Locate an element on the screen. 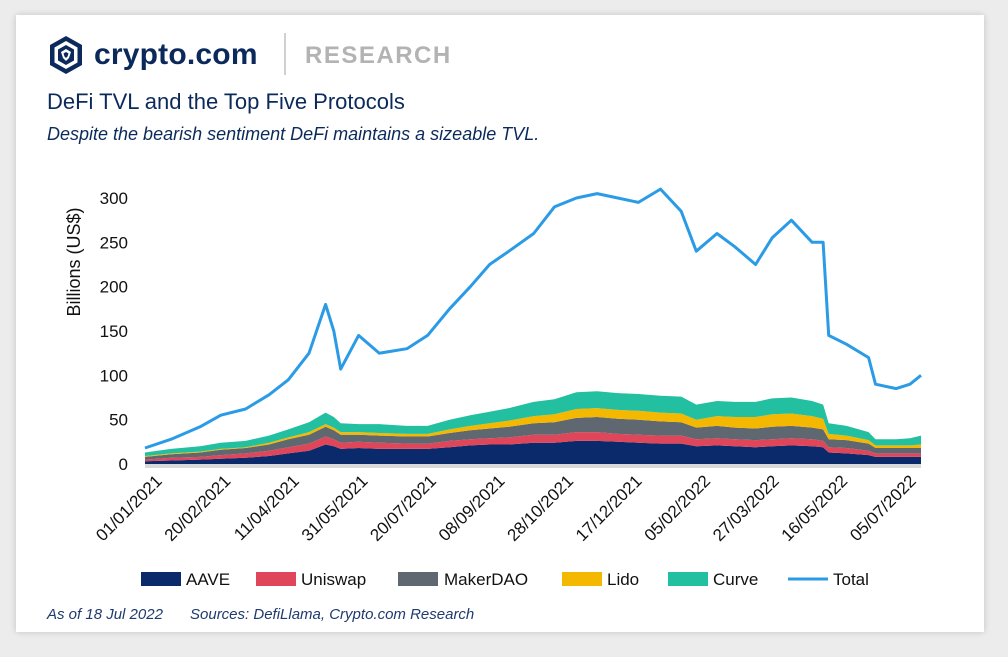 Image resolution: width=1008 pixels, height=657 pixels. legend-label-aave: AAVE is located at coordinates (208, 579).